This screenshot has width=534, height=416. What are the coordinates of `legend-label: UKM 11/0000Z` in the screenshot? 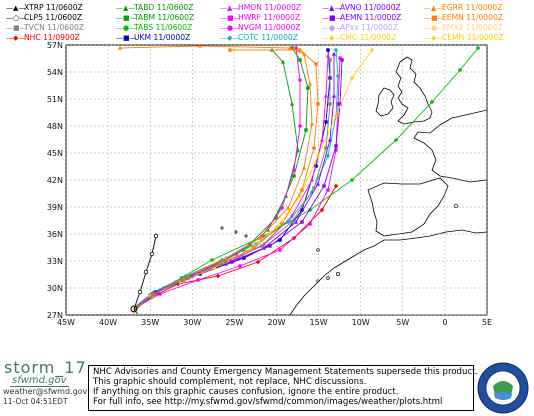 It's located at (162, 37).